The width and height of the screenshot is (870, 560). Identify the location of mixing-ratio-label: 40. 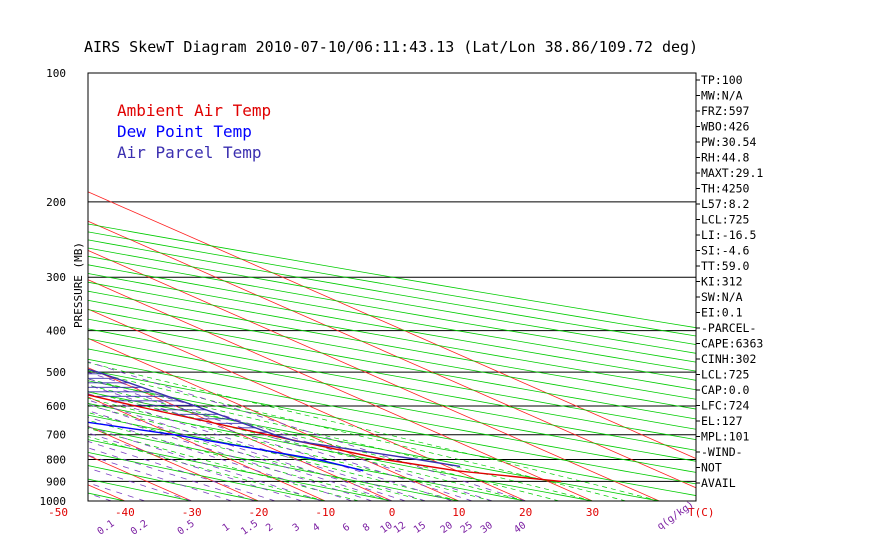
(520, 528).